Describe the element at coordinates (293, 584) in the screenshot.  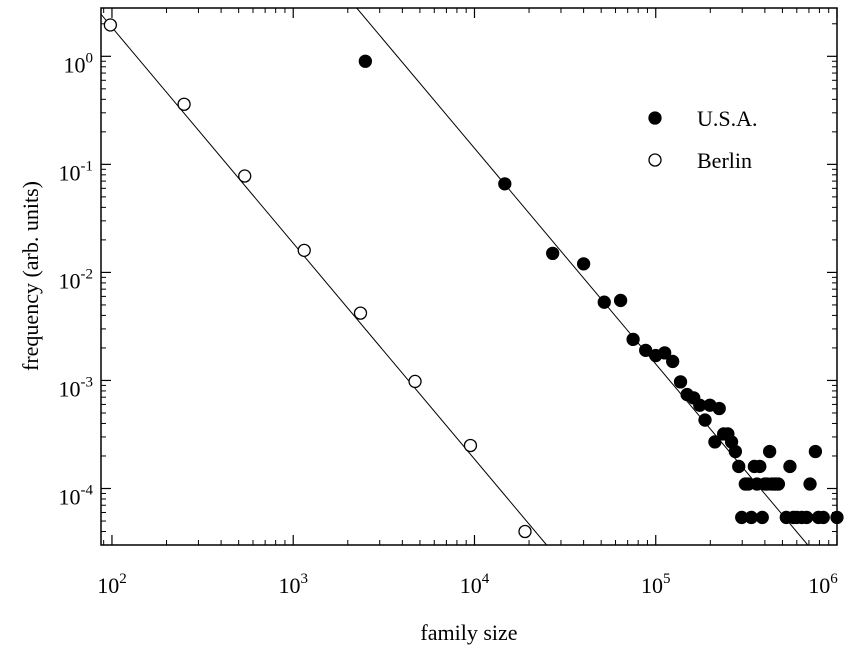
I see `x-tick-label: 10³` at that location.